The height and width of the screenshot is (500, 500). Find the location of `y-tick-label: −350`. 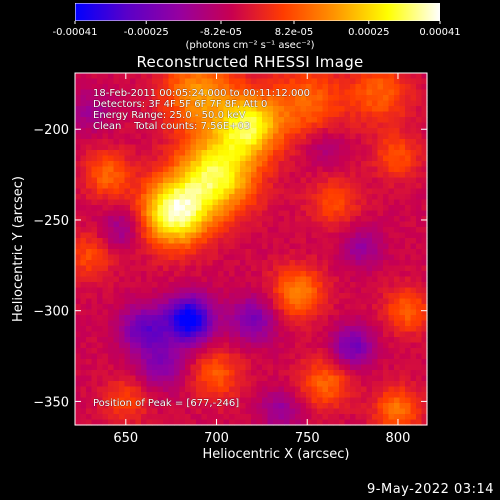

y-tick-label: −350 is located at coordinates (51, 402).